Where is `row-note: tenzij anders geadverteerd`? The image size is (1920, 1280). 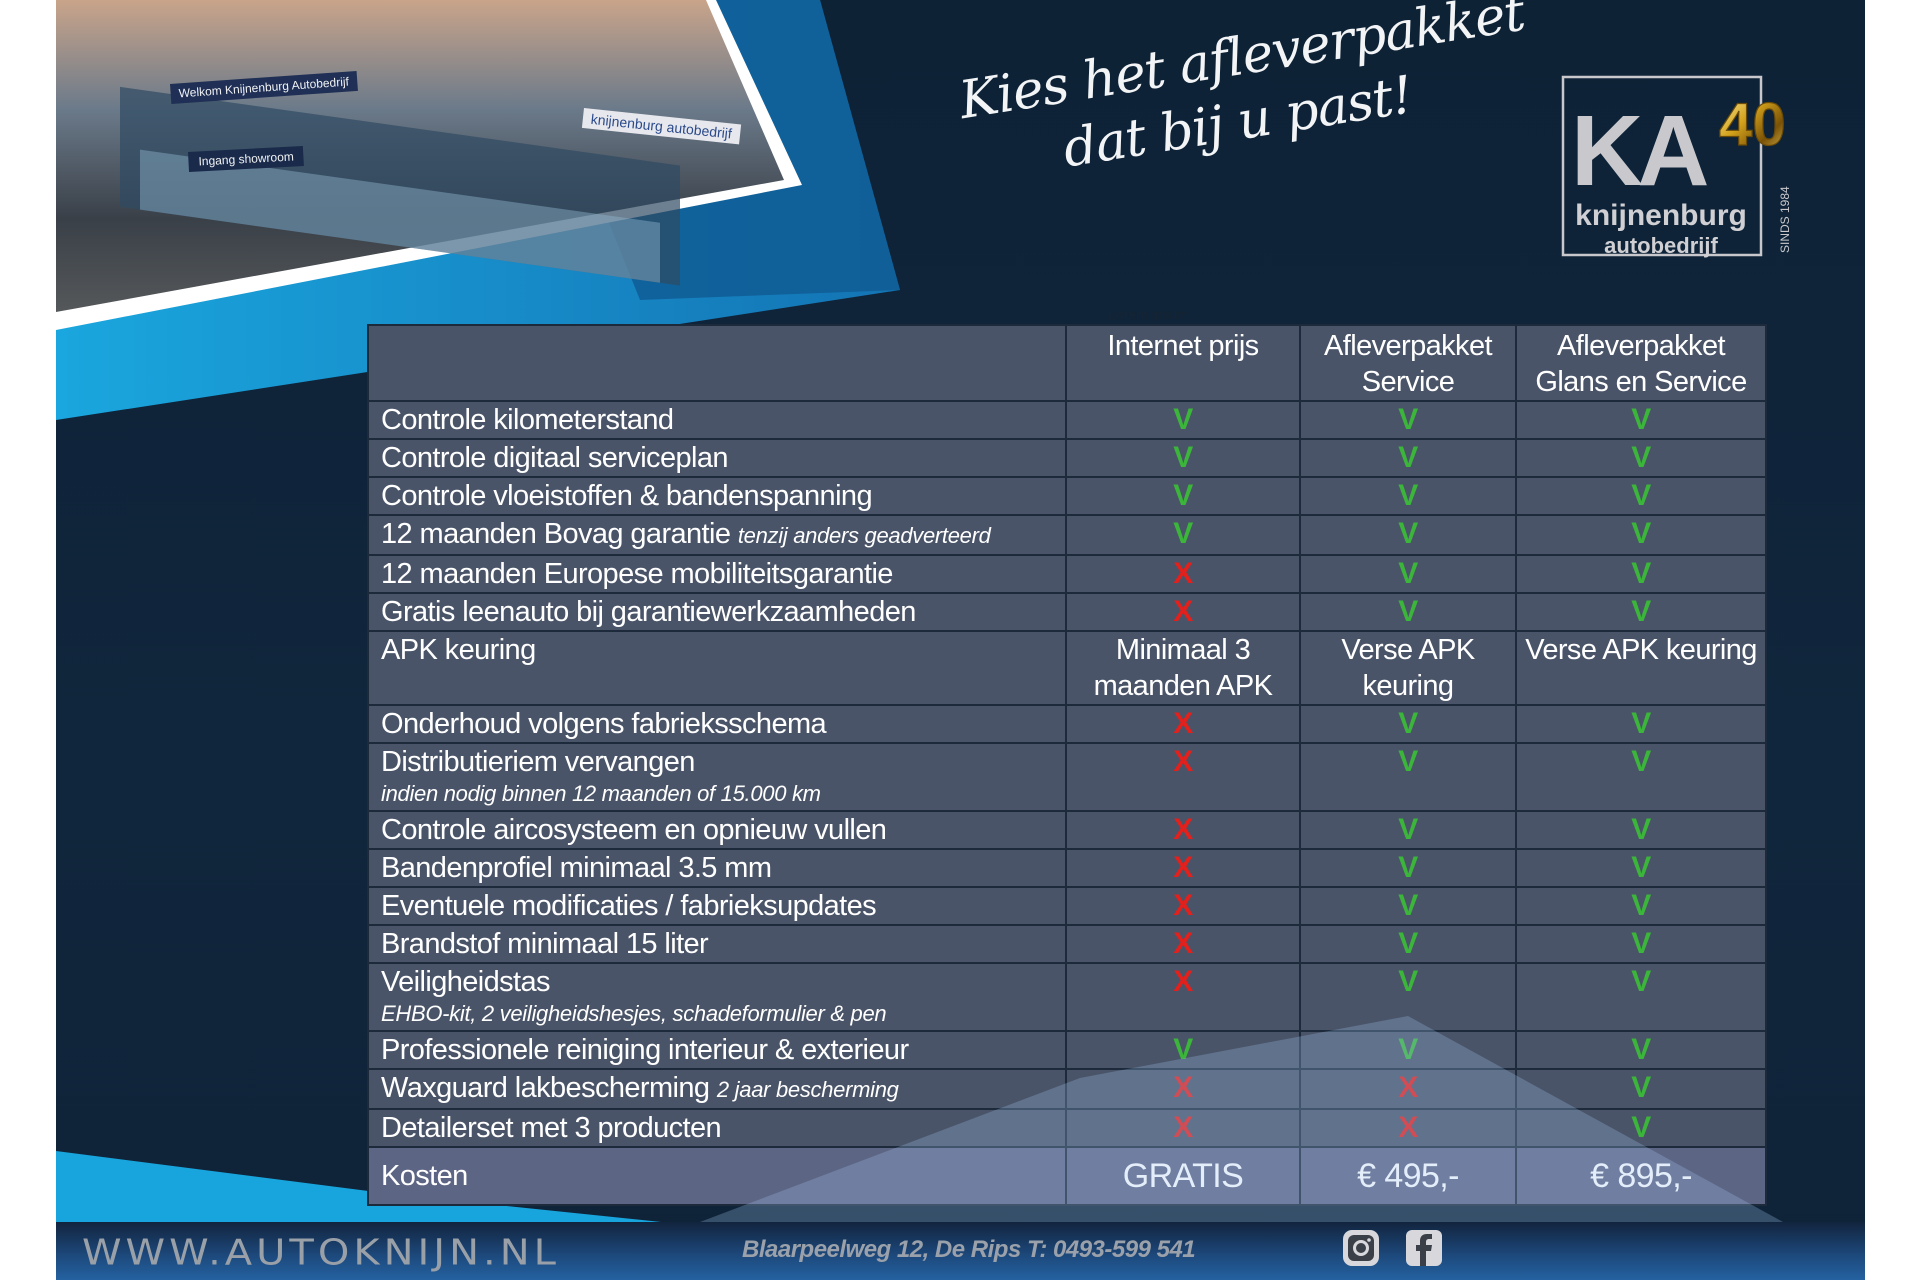 row-note: tenzij anders geadverteerd is located at coordinates (864, 535).